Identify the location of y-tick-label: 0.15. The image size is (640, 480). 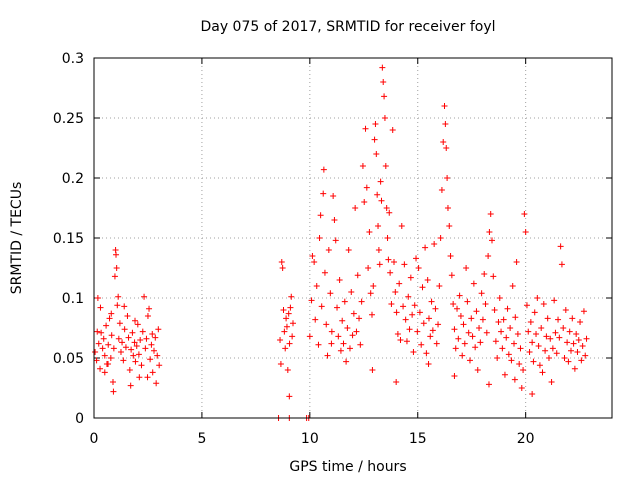
(68, 239).